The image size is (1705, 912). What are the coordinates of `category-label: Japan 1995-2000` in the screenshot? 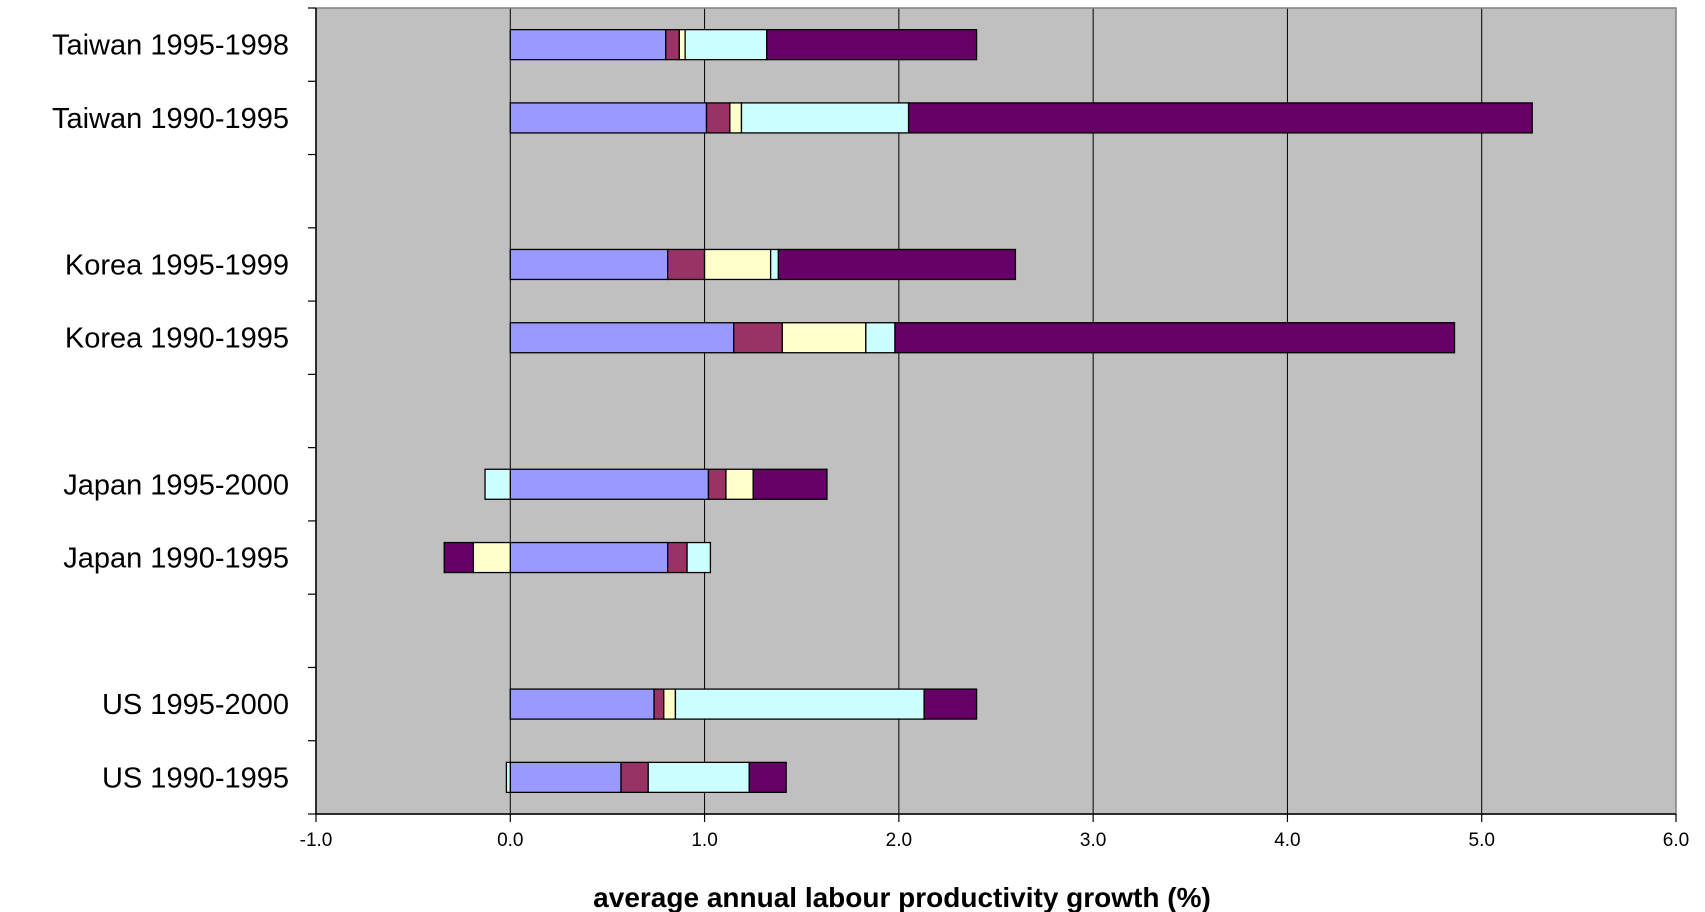 It's located at (176, 485).